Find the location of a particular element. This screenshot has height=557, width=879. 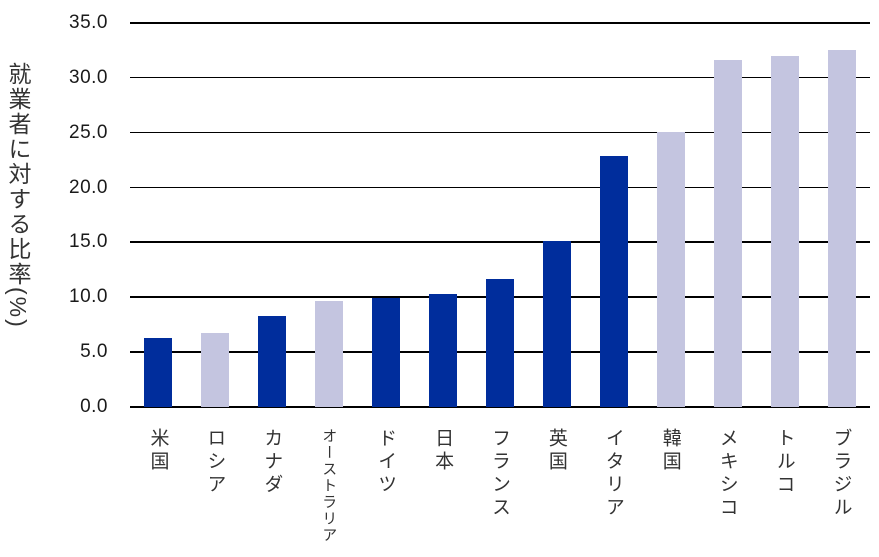

x-axis-label: メキシコ is located at coordinates (727, 474).